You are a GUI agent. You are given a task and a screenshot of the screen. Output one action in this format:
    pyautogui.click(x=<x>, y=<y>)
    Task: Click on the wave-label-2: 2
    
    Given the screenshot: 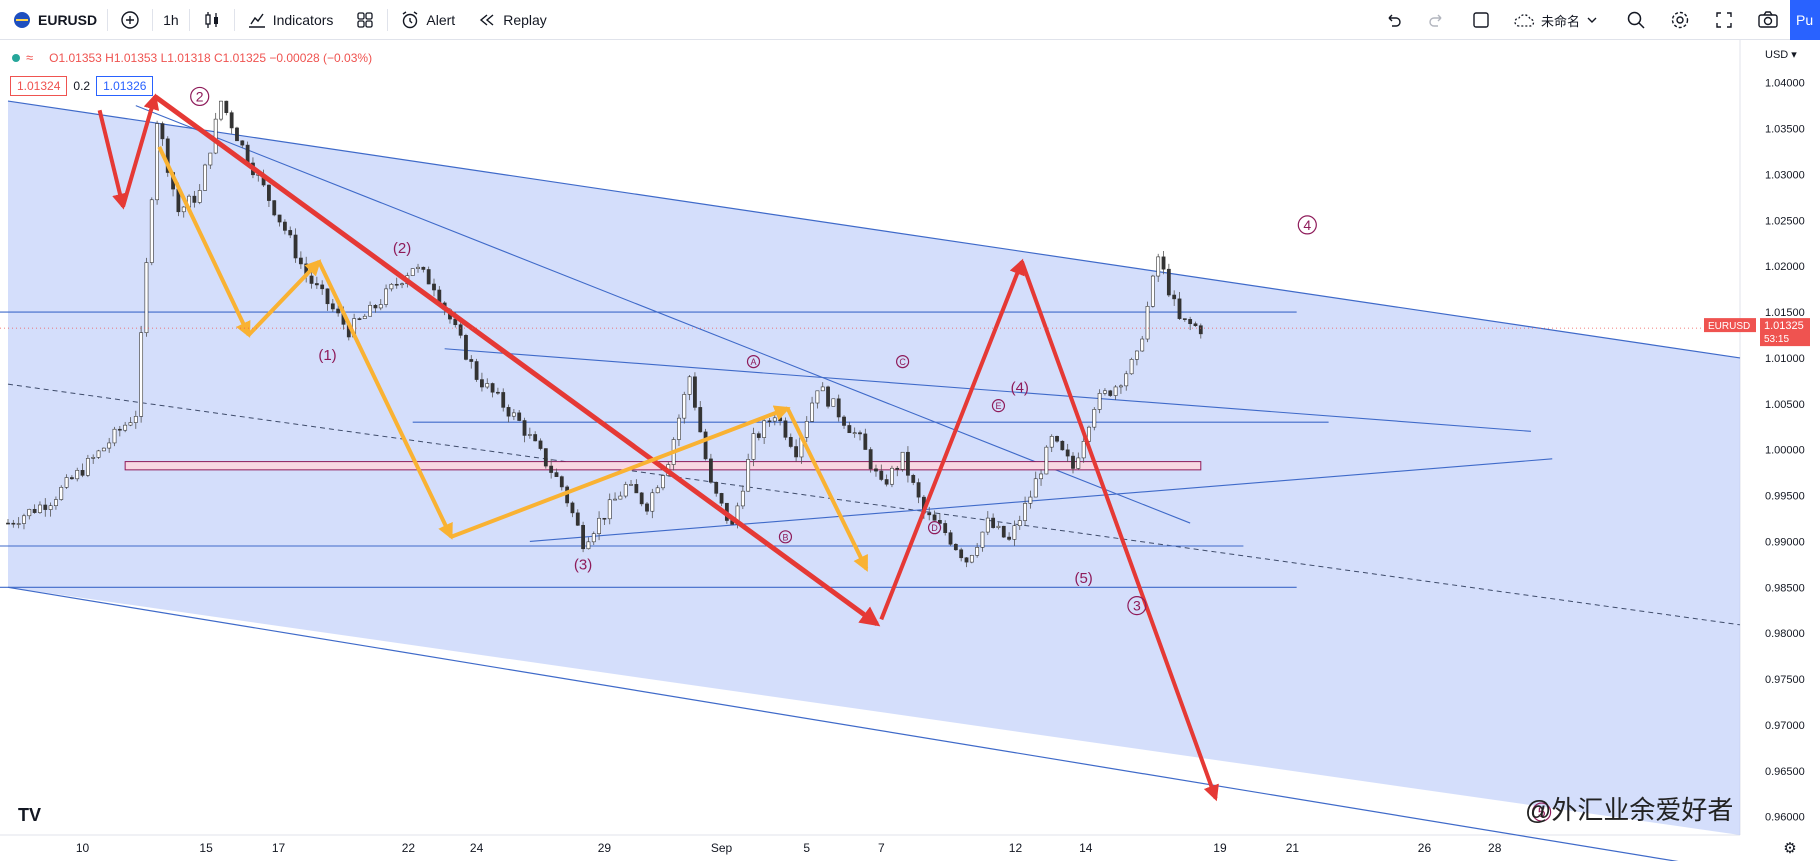 What is the action you would take?
    pyautogui.click(x=200, y=96)
    